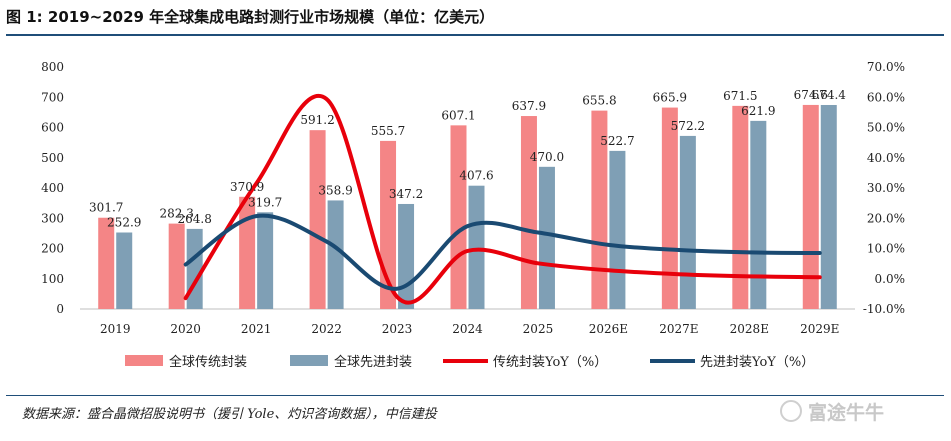 The image size is (951, 441). I want to click on source-divider, so click(475, 395).